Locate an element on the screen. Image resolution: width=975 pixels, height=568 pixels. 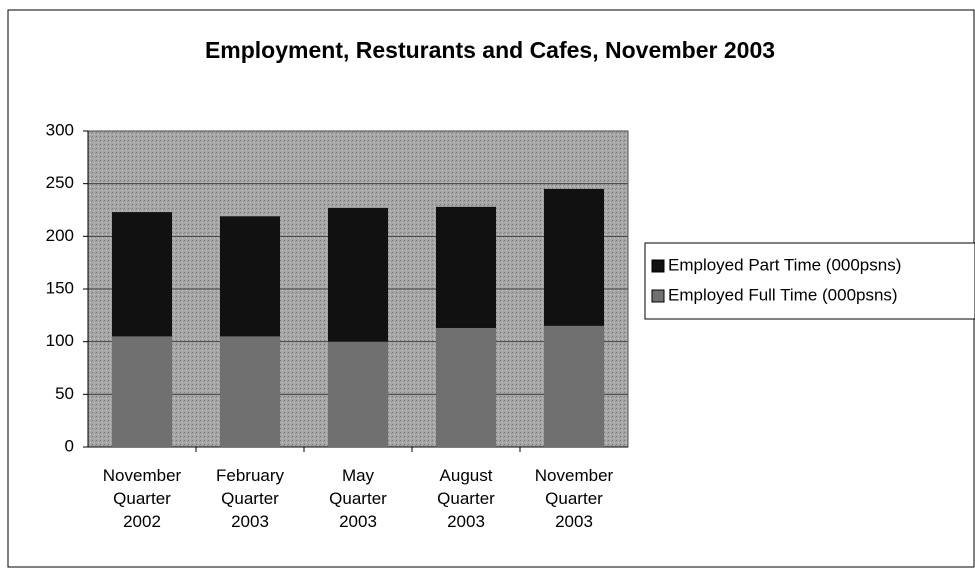
x-tick-label: November Quarter 2003 is located at coordinates (574, 498).